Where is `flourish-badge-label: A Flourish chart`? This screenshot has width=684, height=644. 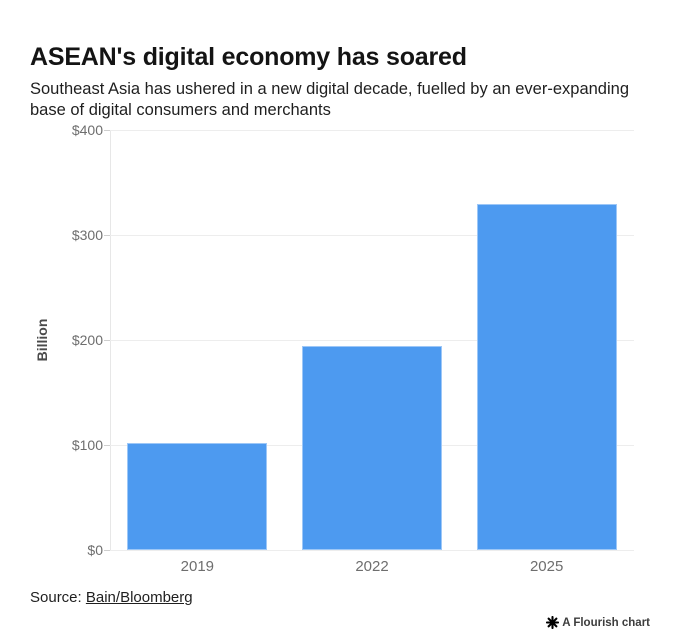 flourish-badge-label: A Flourish chart is located at coordinates (606, 622).